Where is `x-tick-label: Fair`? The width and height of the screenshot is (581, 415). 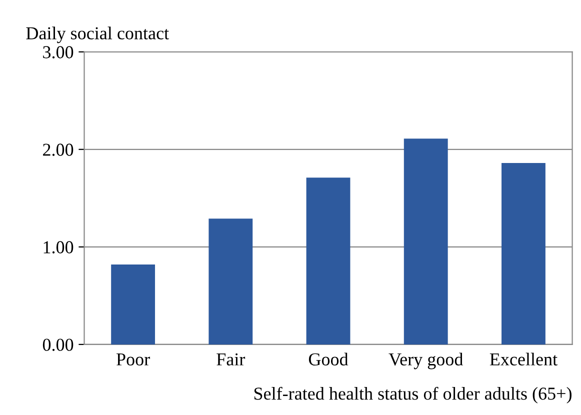 x-tick-label: Fair is located at coordinates (231, 359).